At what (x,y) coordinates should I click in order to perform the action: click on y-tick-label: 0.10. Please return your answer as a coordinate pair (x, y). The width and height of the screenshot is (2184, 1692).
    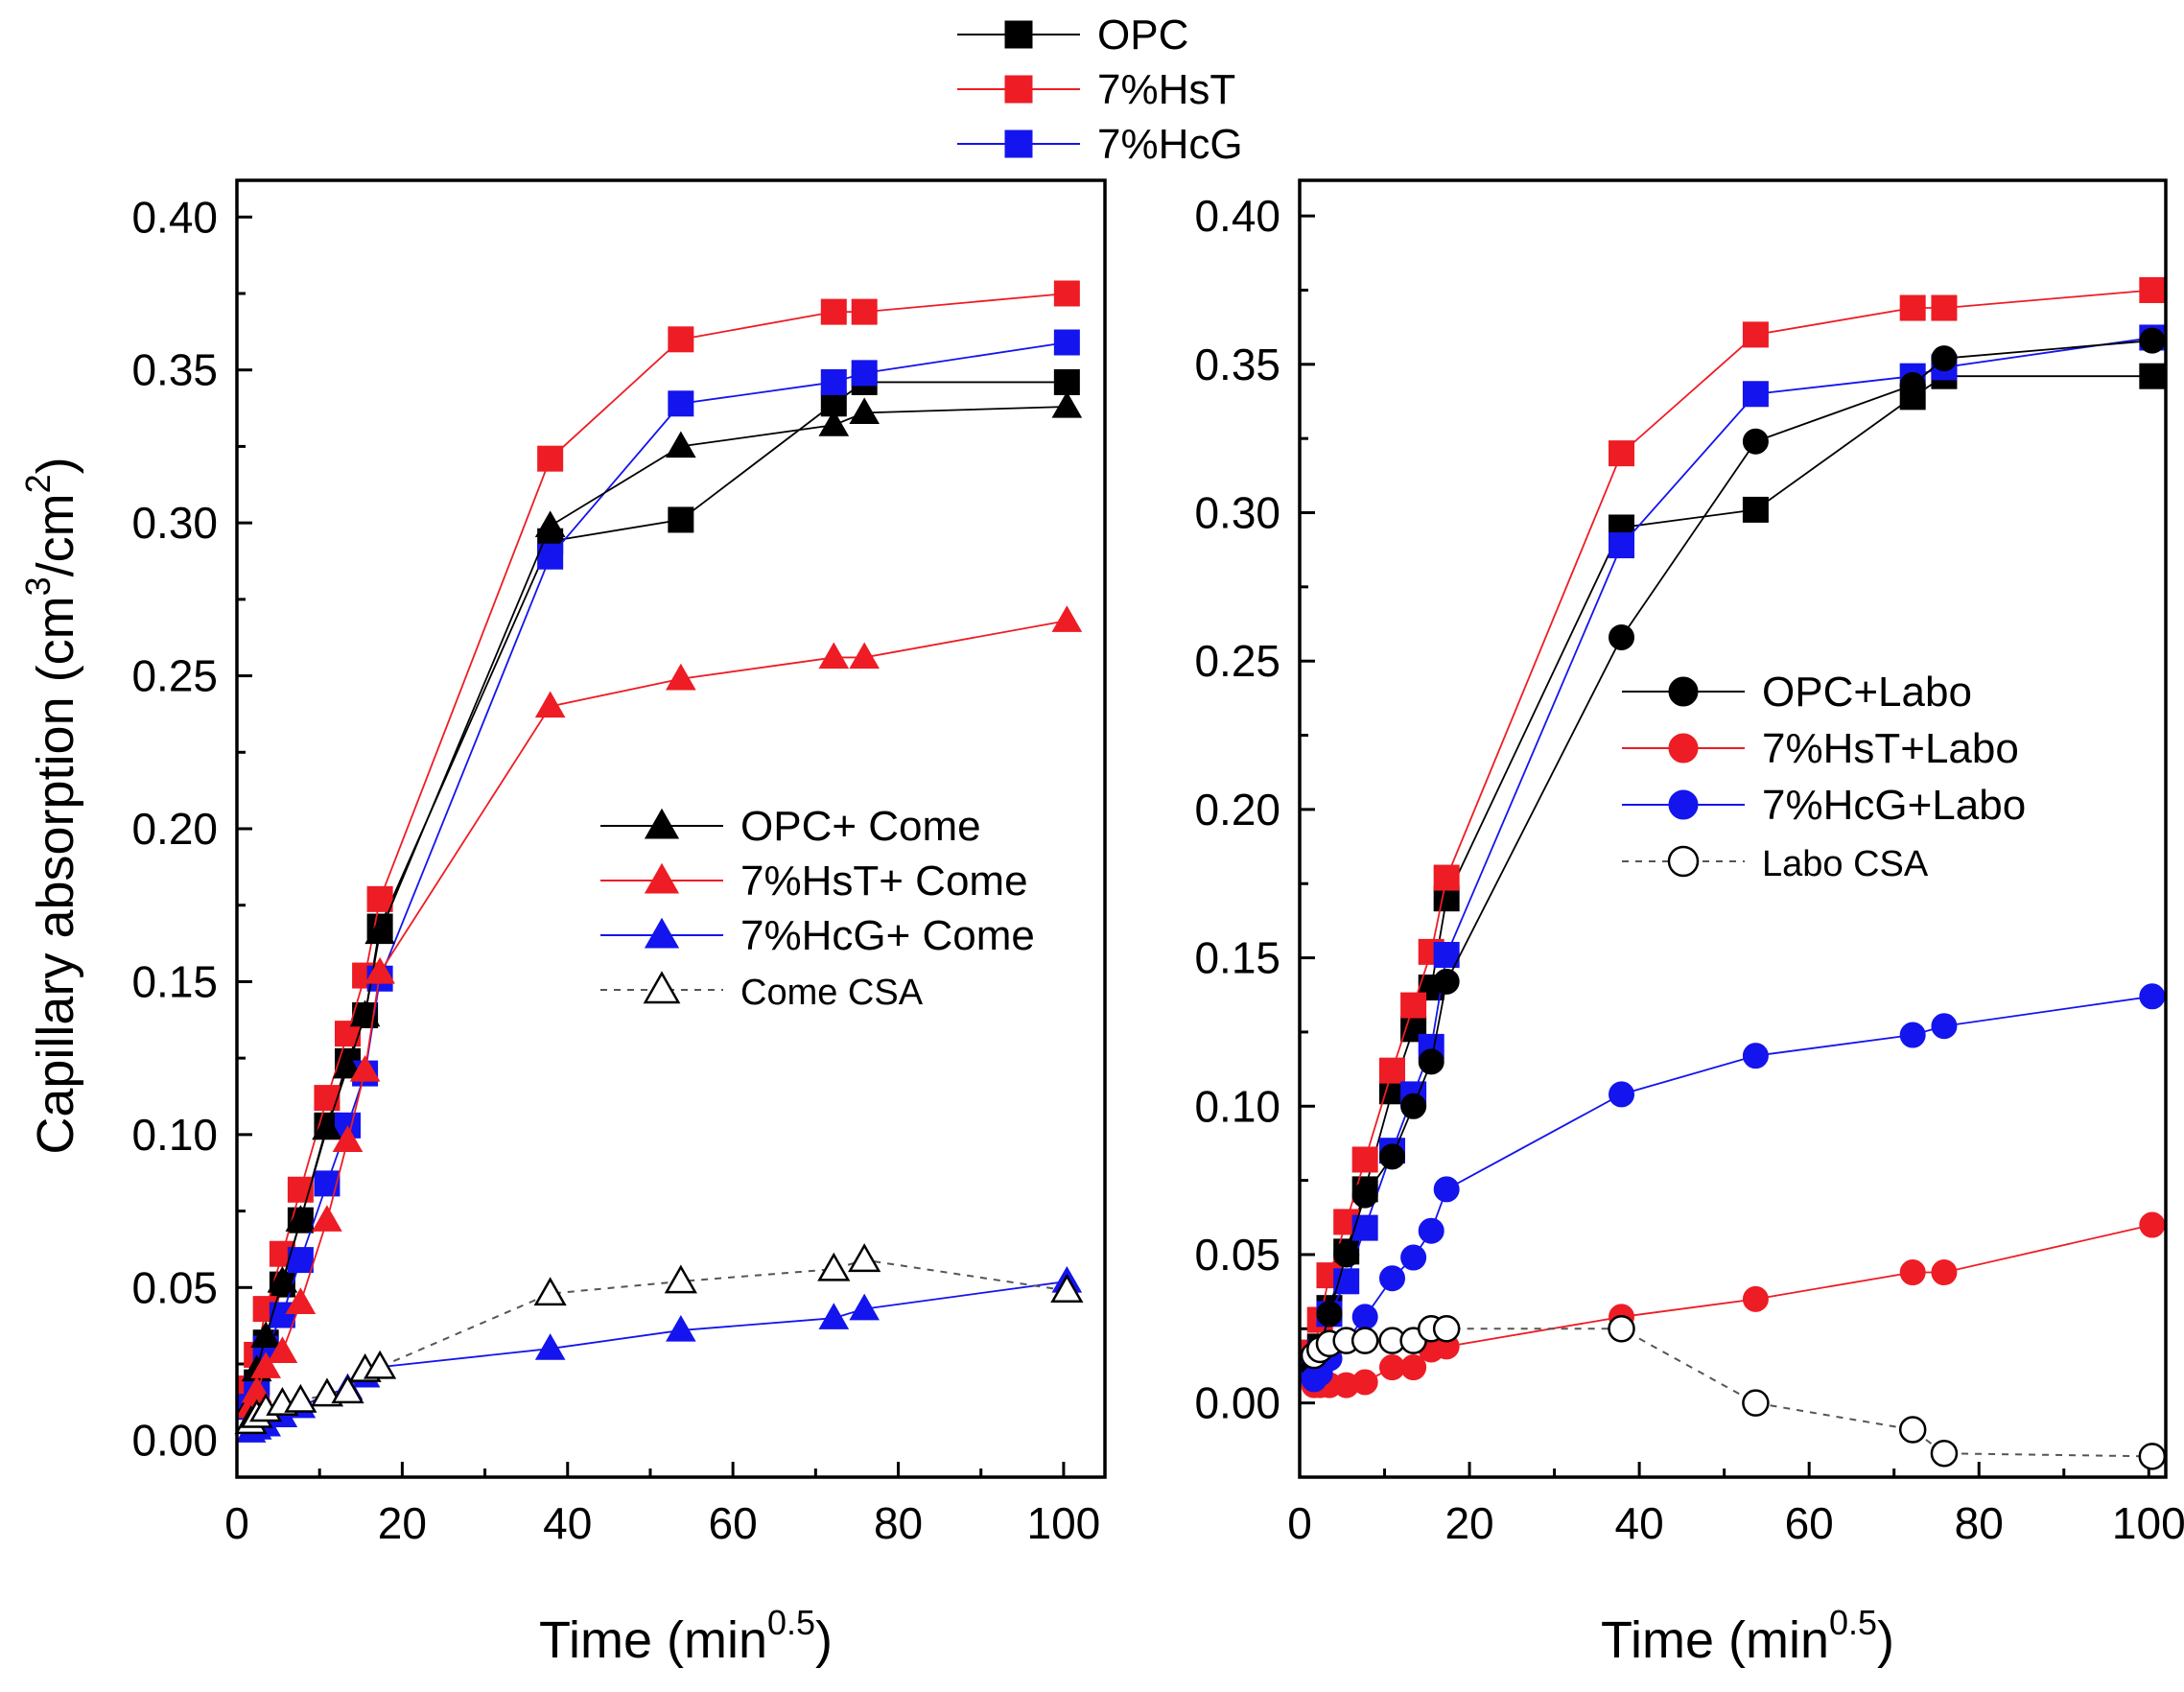
    Looking at the image, I should click on (1237, 1106).